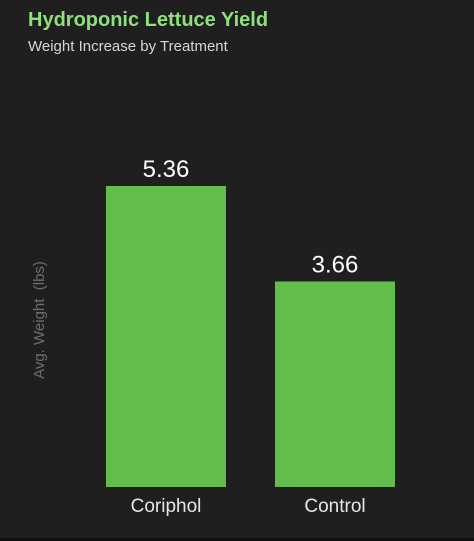  What do you see at coordinates (335, 264) in the screenshot?
I see `value-label-control: 3.66` at bounding box center [335, 264].